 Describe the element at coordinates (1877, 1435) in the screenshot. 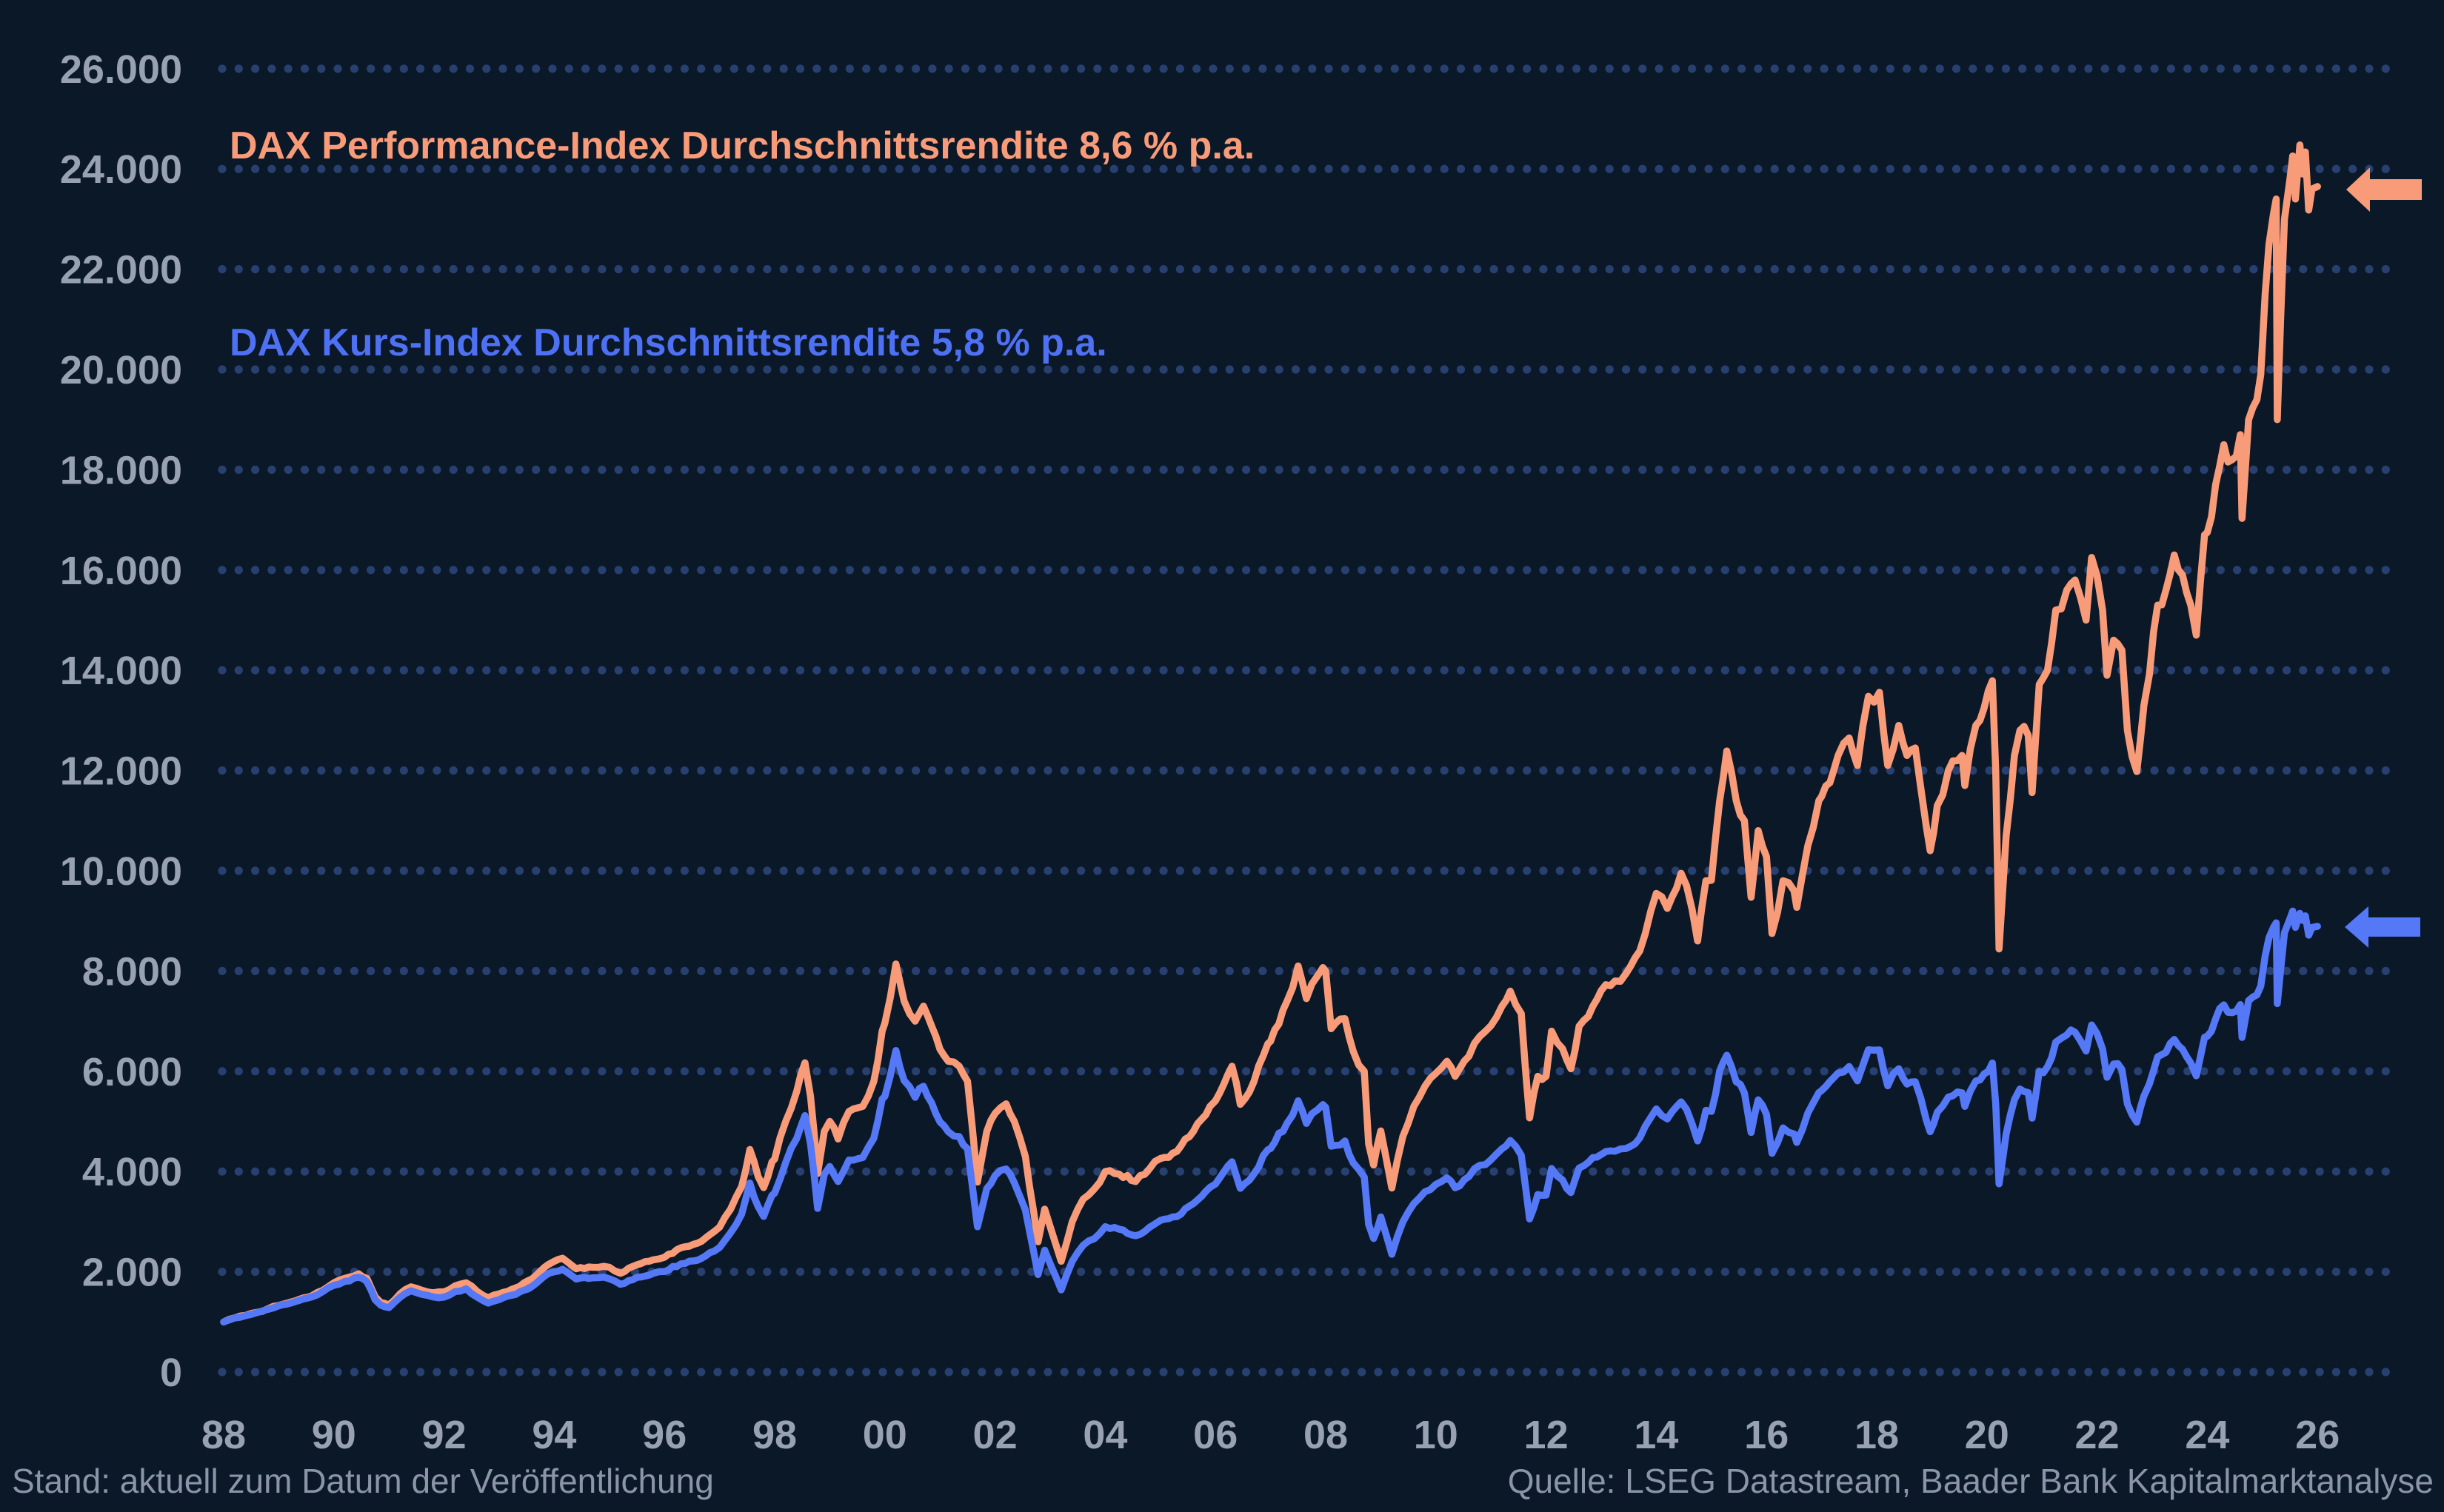

I see `x-tick-label: 18` at that location.